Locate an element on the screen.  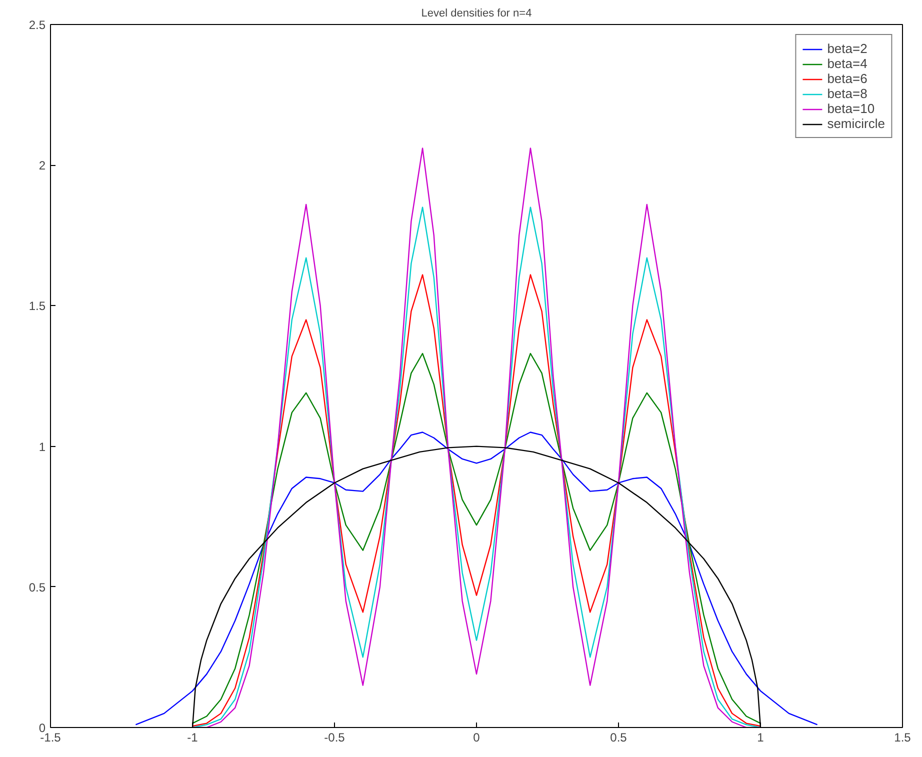
legend-label: beta=10 is located at coordinates (851, 108).